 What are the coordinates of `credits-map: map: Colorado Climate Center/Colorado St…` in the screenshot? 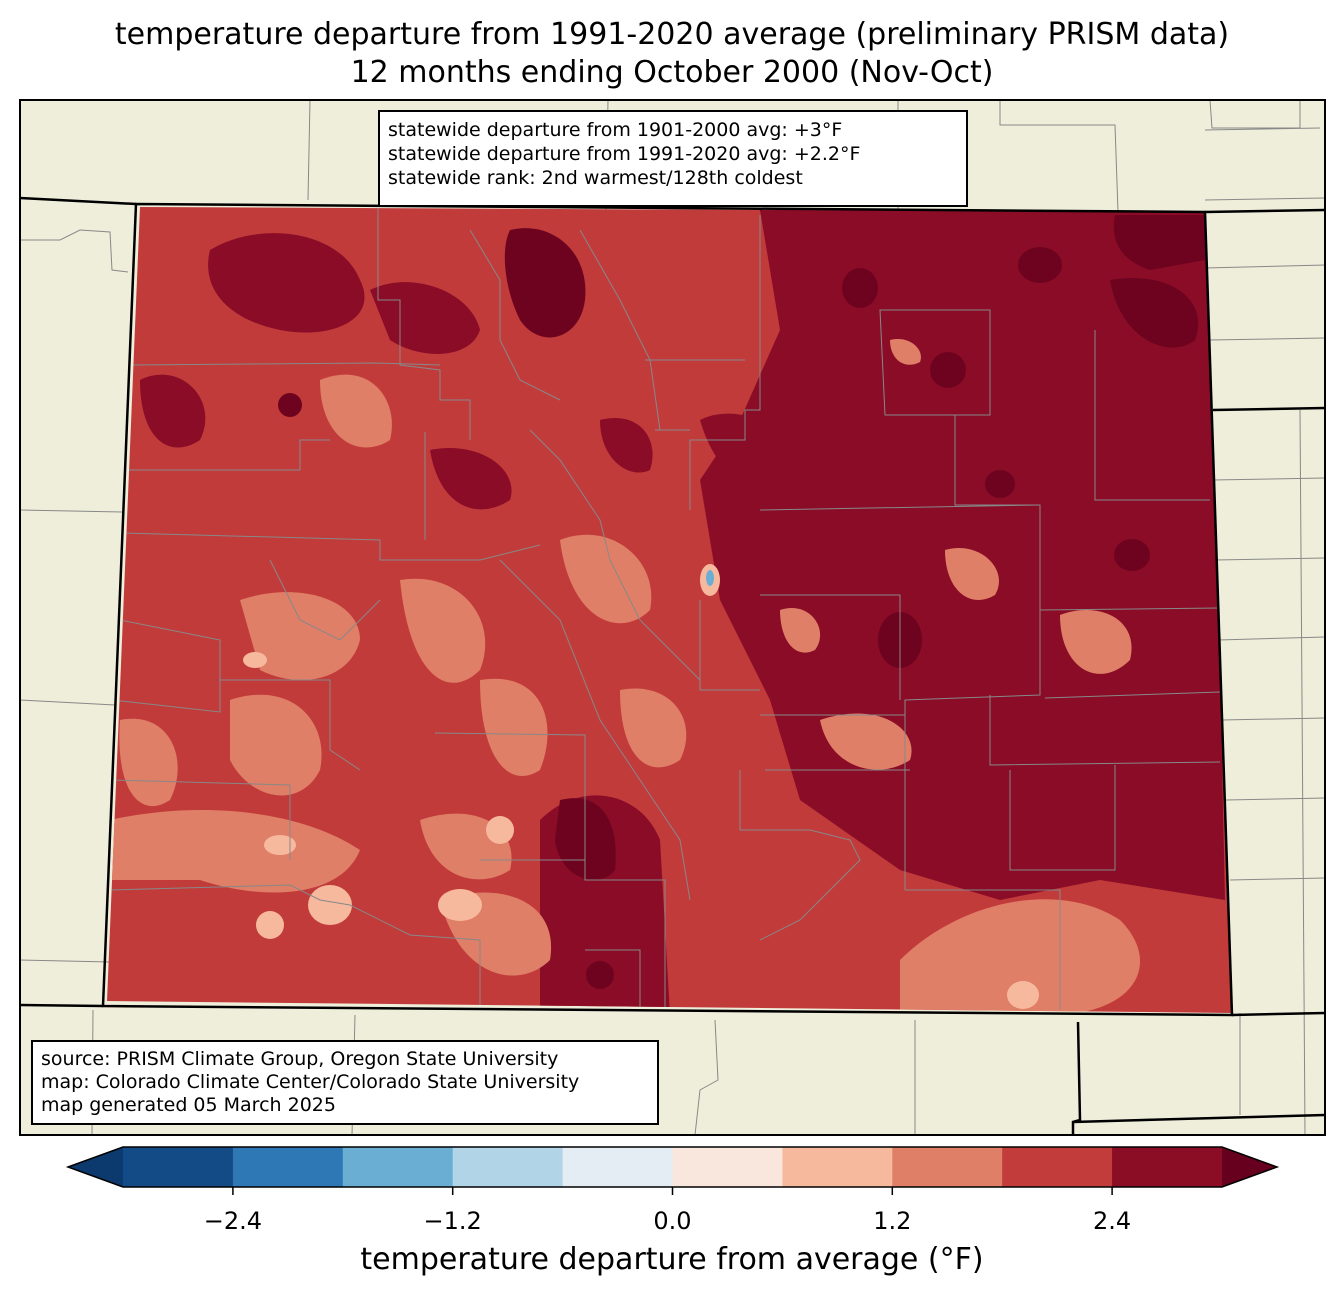 It's located at (310, 1082).